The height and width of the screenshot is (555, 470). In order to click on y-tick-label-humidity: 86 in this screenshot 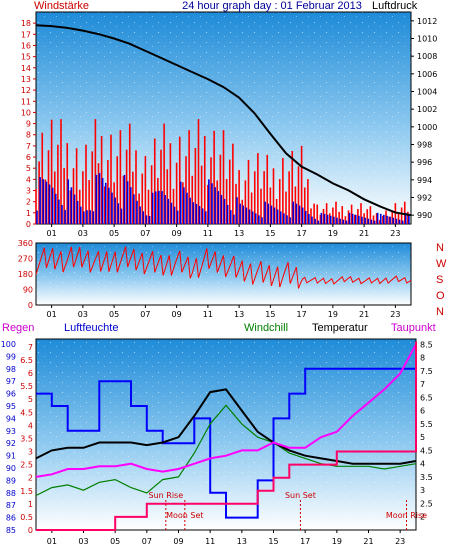, I will do `click(11, 518)`.